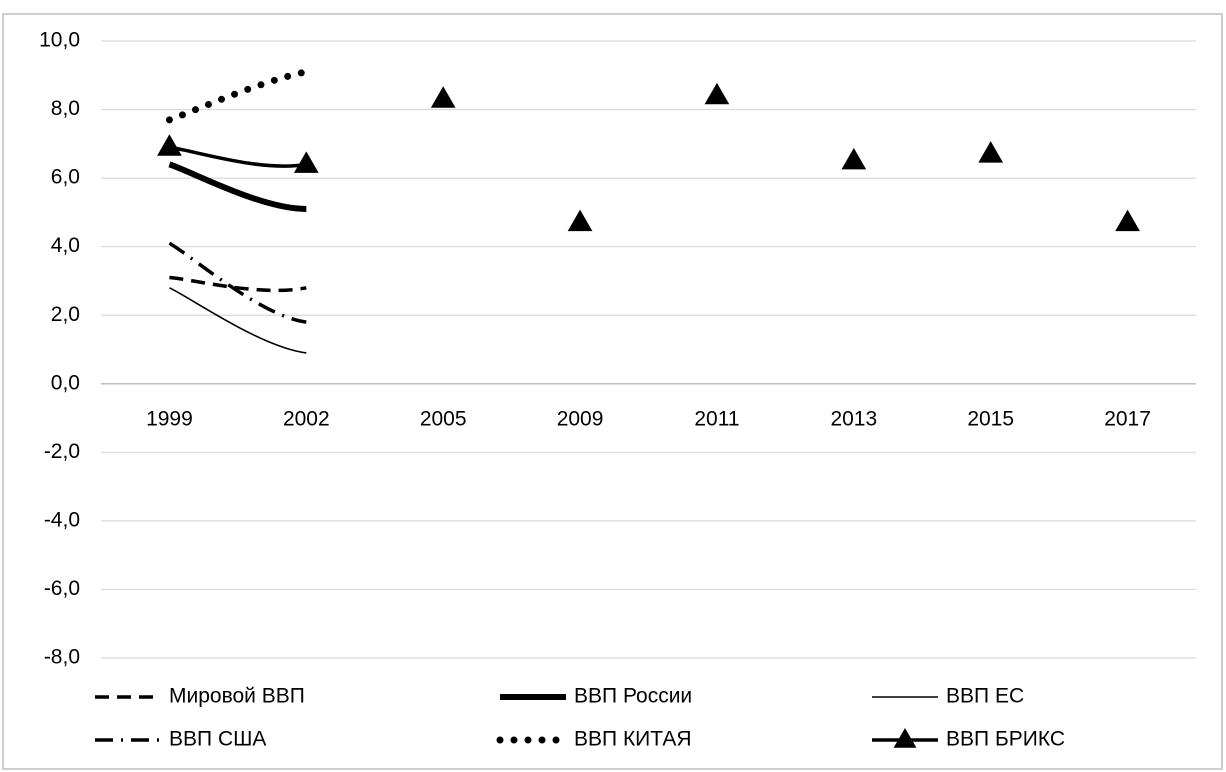 The image size is (1226, 772). What do you see at coordinates (59, 40) in the screenshot?
I see `y-tick-label: 10,0` at bounding box center [59, 40].